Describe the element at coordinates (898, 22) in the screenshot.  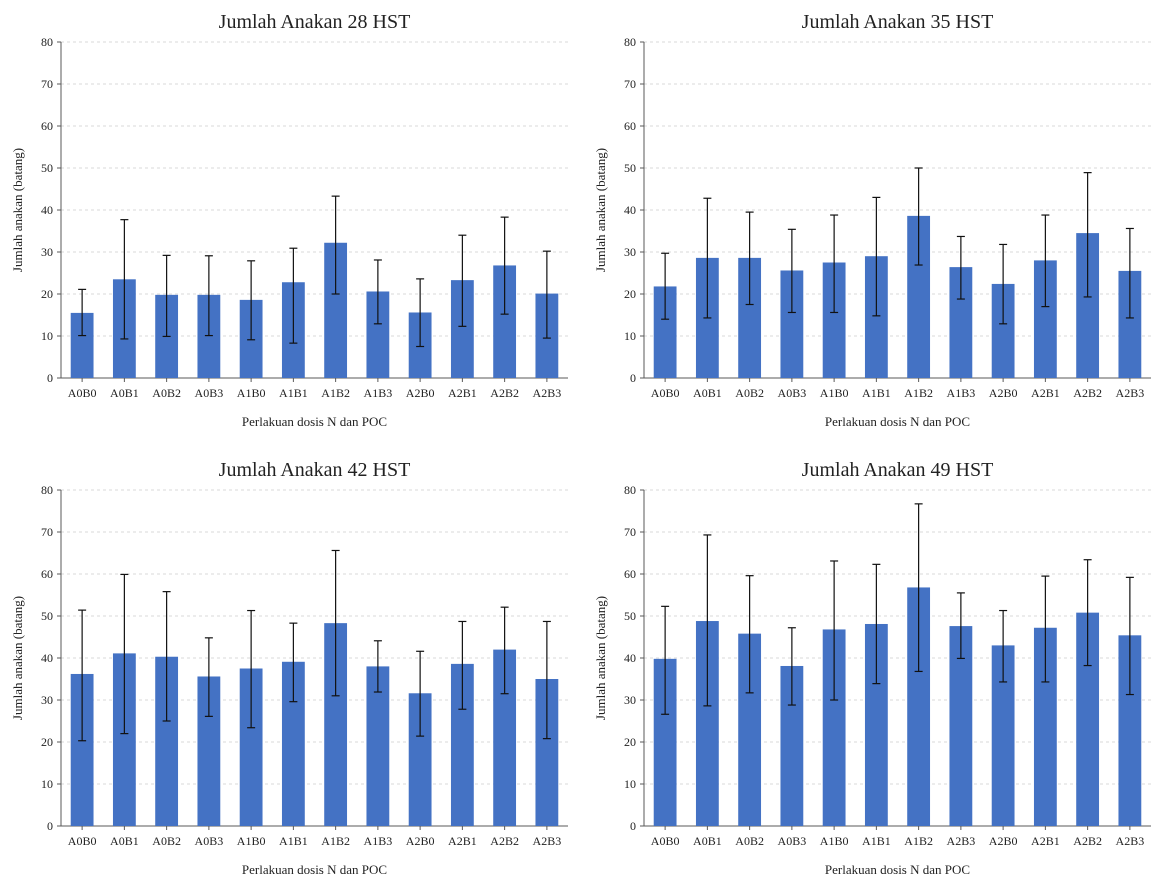
I see `chart-title: Jumlah Anakan 35 HST` at that location.